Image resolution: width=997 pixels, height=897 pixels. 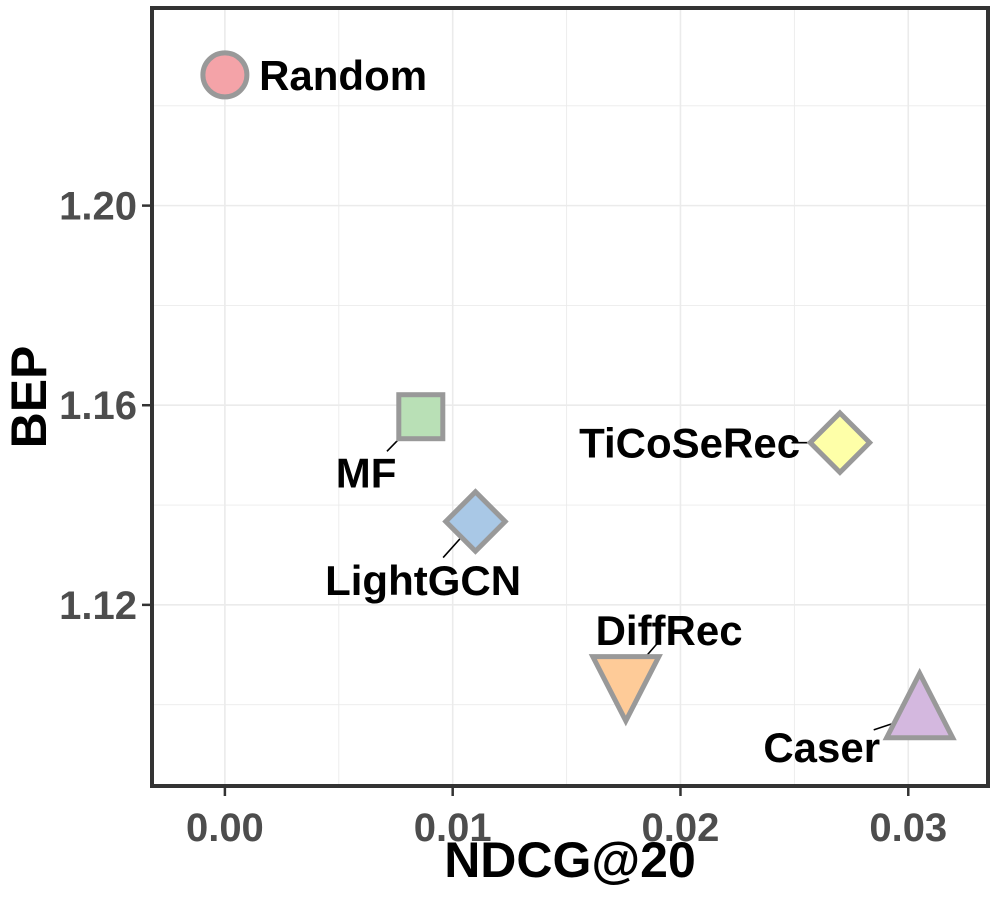 I want to click on point-lightgcn-label: LightGCN, so click(x=423, y=580).